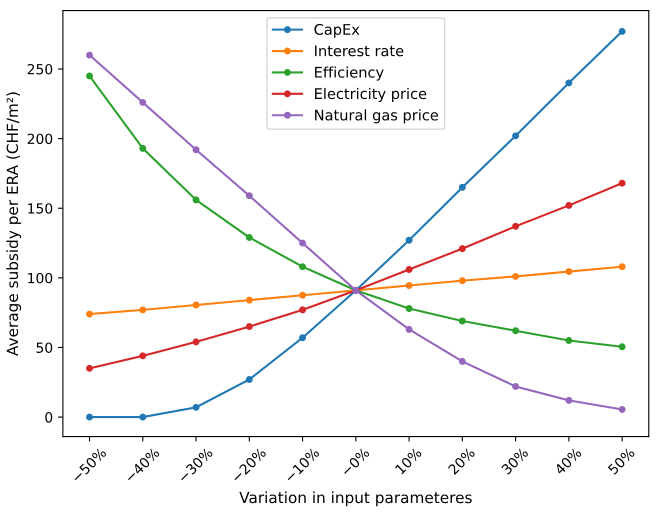  I want to click on y-tick-label: 200, so click(40, 139).